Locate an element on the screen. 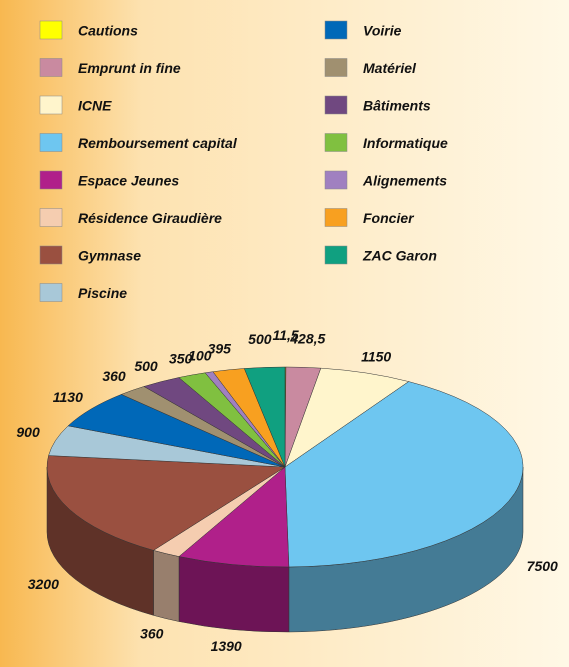 The width and height of the screenshot is (569, 667). data-label: 1390 is located at coordinates (226, 646).